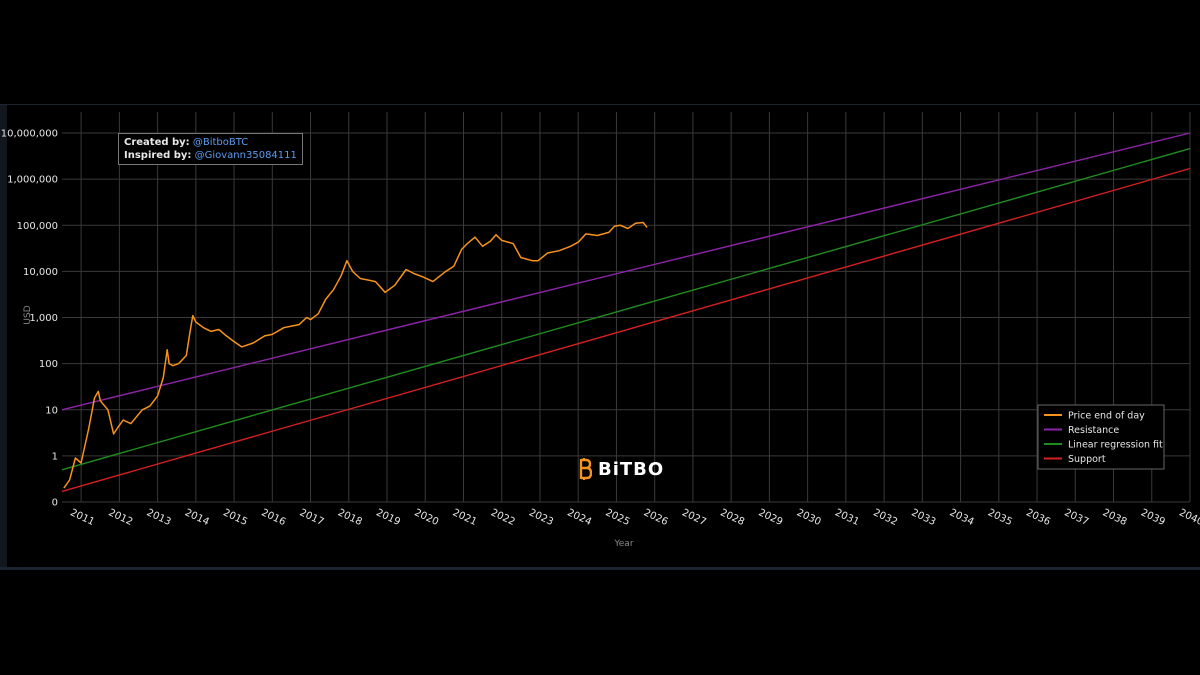 This screenshot has width=1200, height=675. Describe the element at coordinates (503, 517) in the screenshot. I see `x-tick-label: 2022` at that location.